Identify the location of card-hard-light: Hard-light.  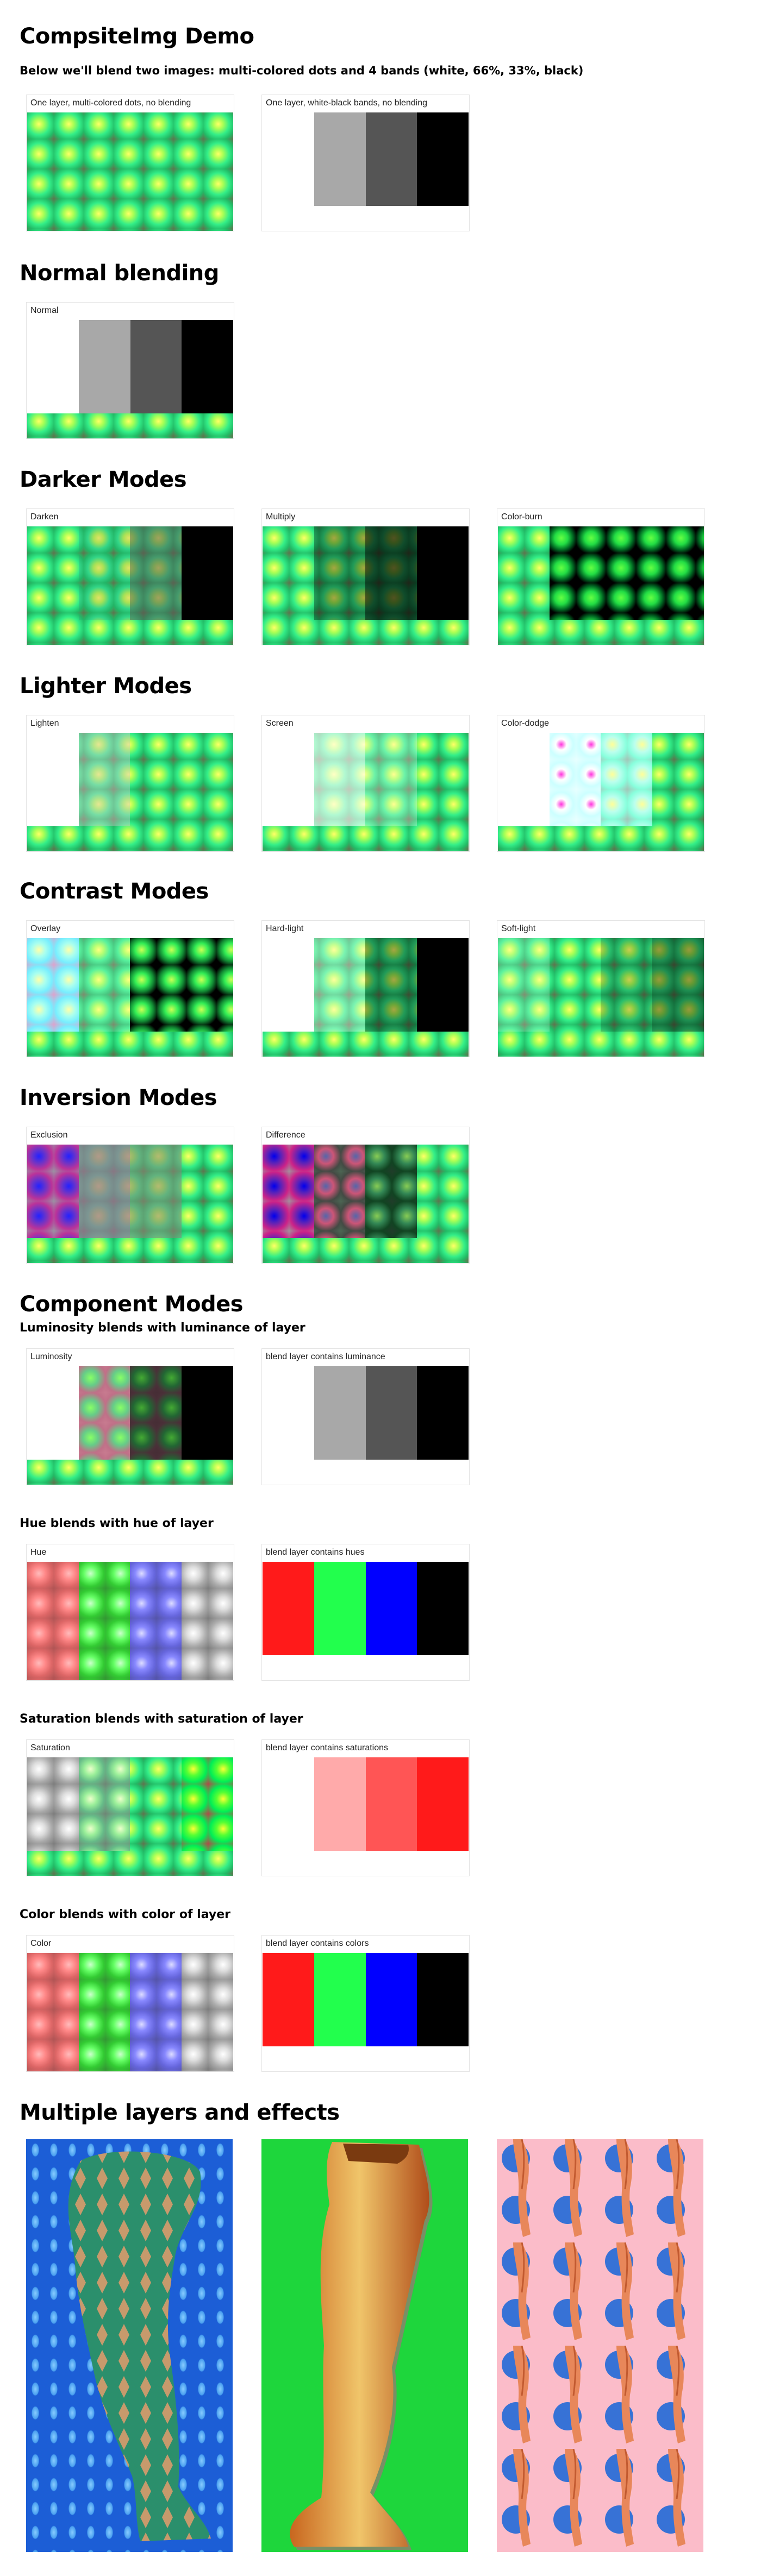
(365, 988).